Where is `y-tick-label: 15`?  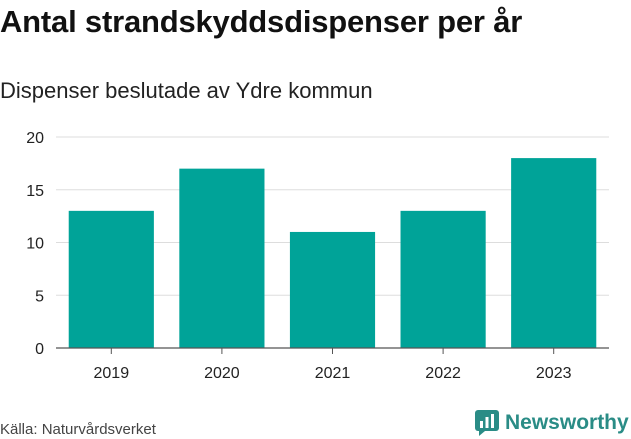 y-tick-label: 15 is located at coordinates (35, 191).